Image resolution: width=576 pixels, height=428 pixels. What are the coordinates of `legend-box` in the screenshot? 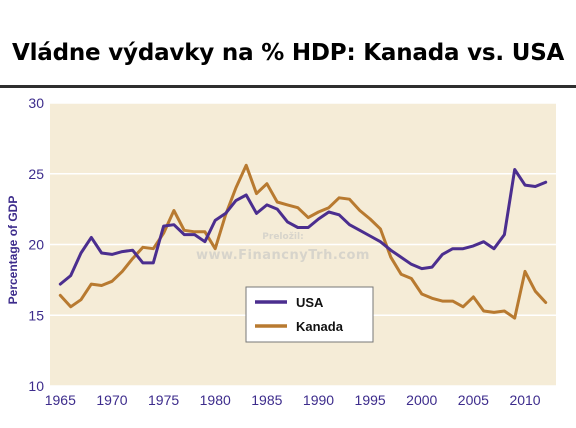 It's located at (309, 314).